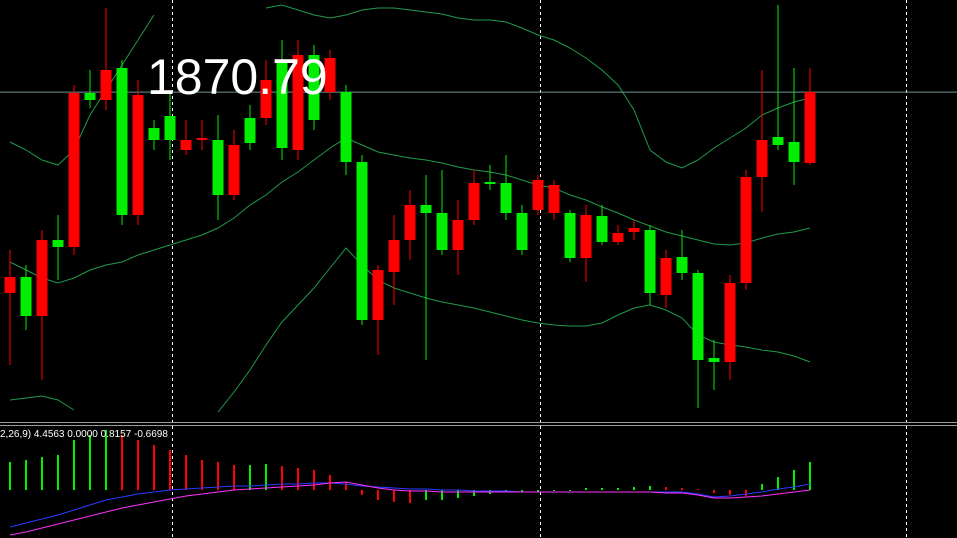 This screenshot has width=957, height=538. I want to click on indicator-label: 2,26,9) 4.4563 0.0000 0.8157 -0.6698, so click(84, 434).